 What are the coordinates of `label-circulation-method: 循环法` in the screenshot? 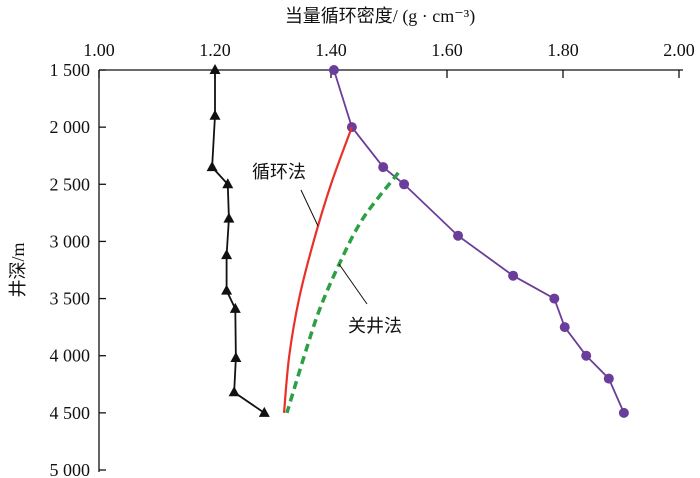 It's located at (279, 172).